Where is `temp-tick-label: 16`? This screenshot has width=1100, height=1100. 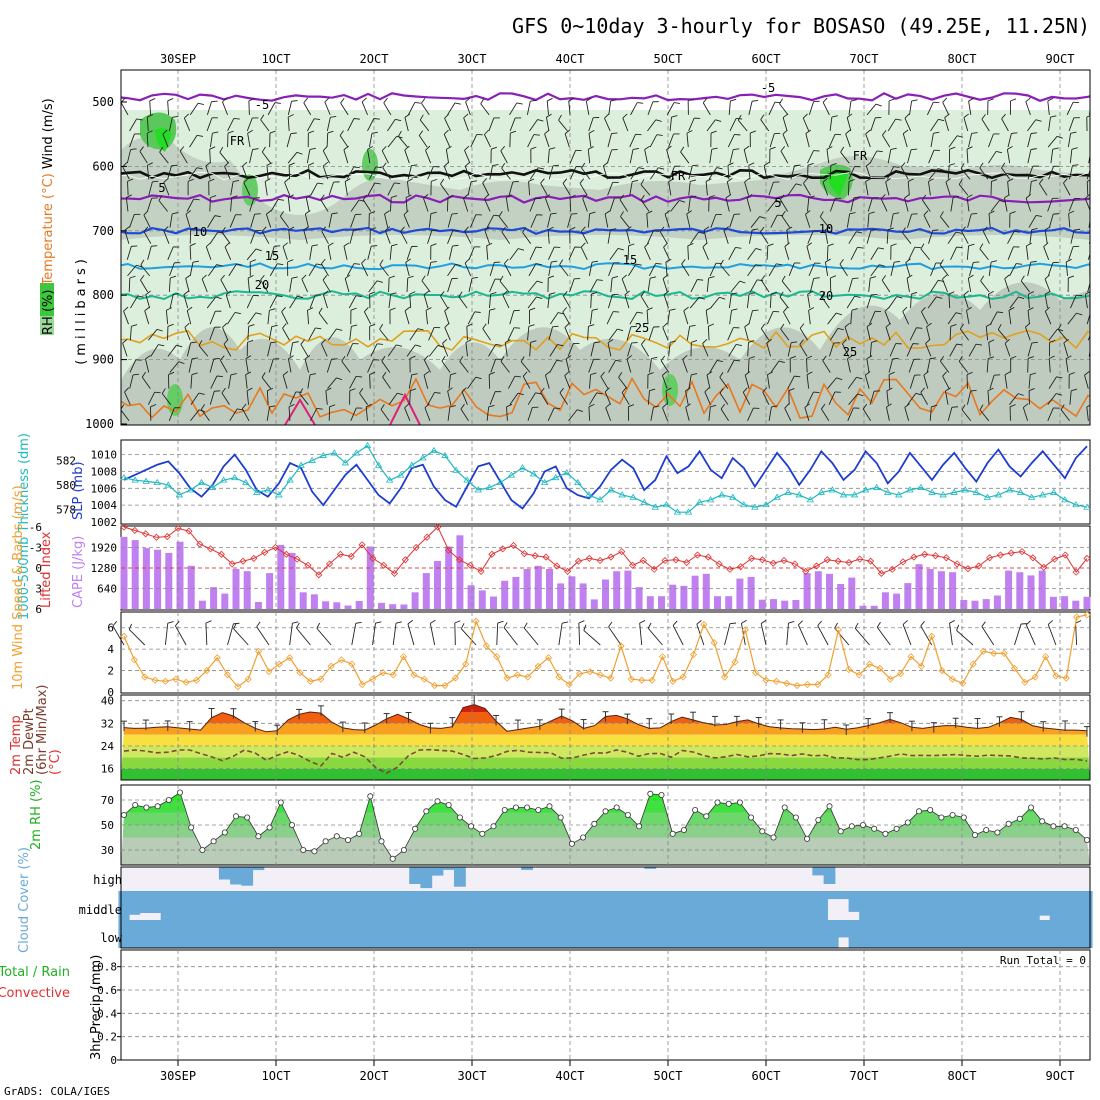 temp-tick-label: 16 is located at coordinates (107, 769).